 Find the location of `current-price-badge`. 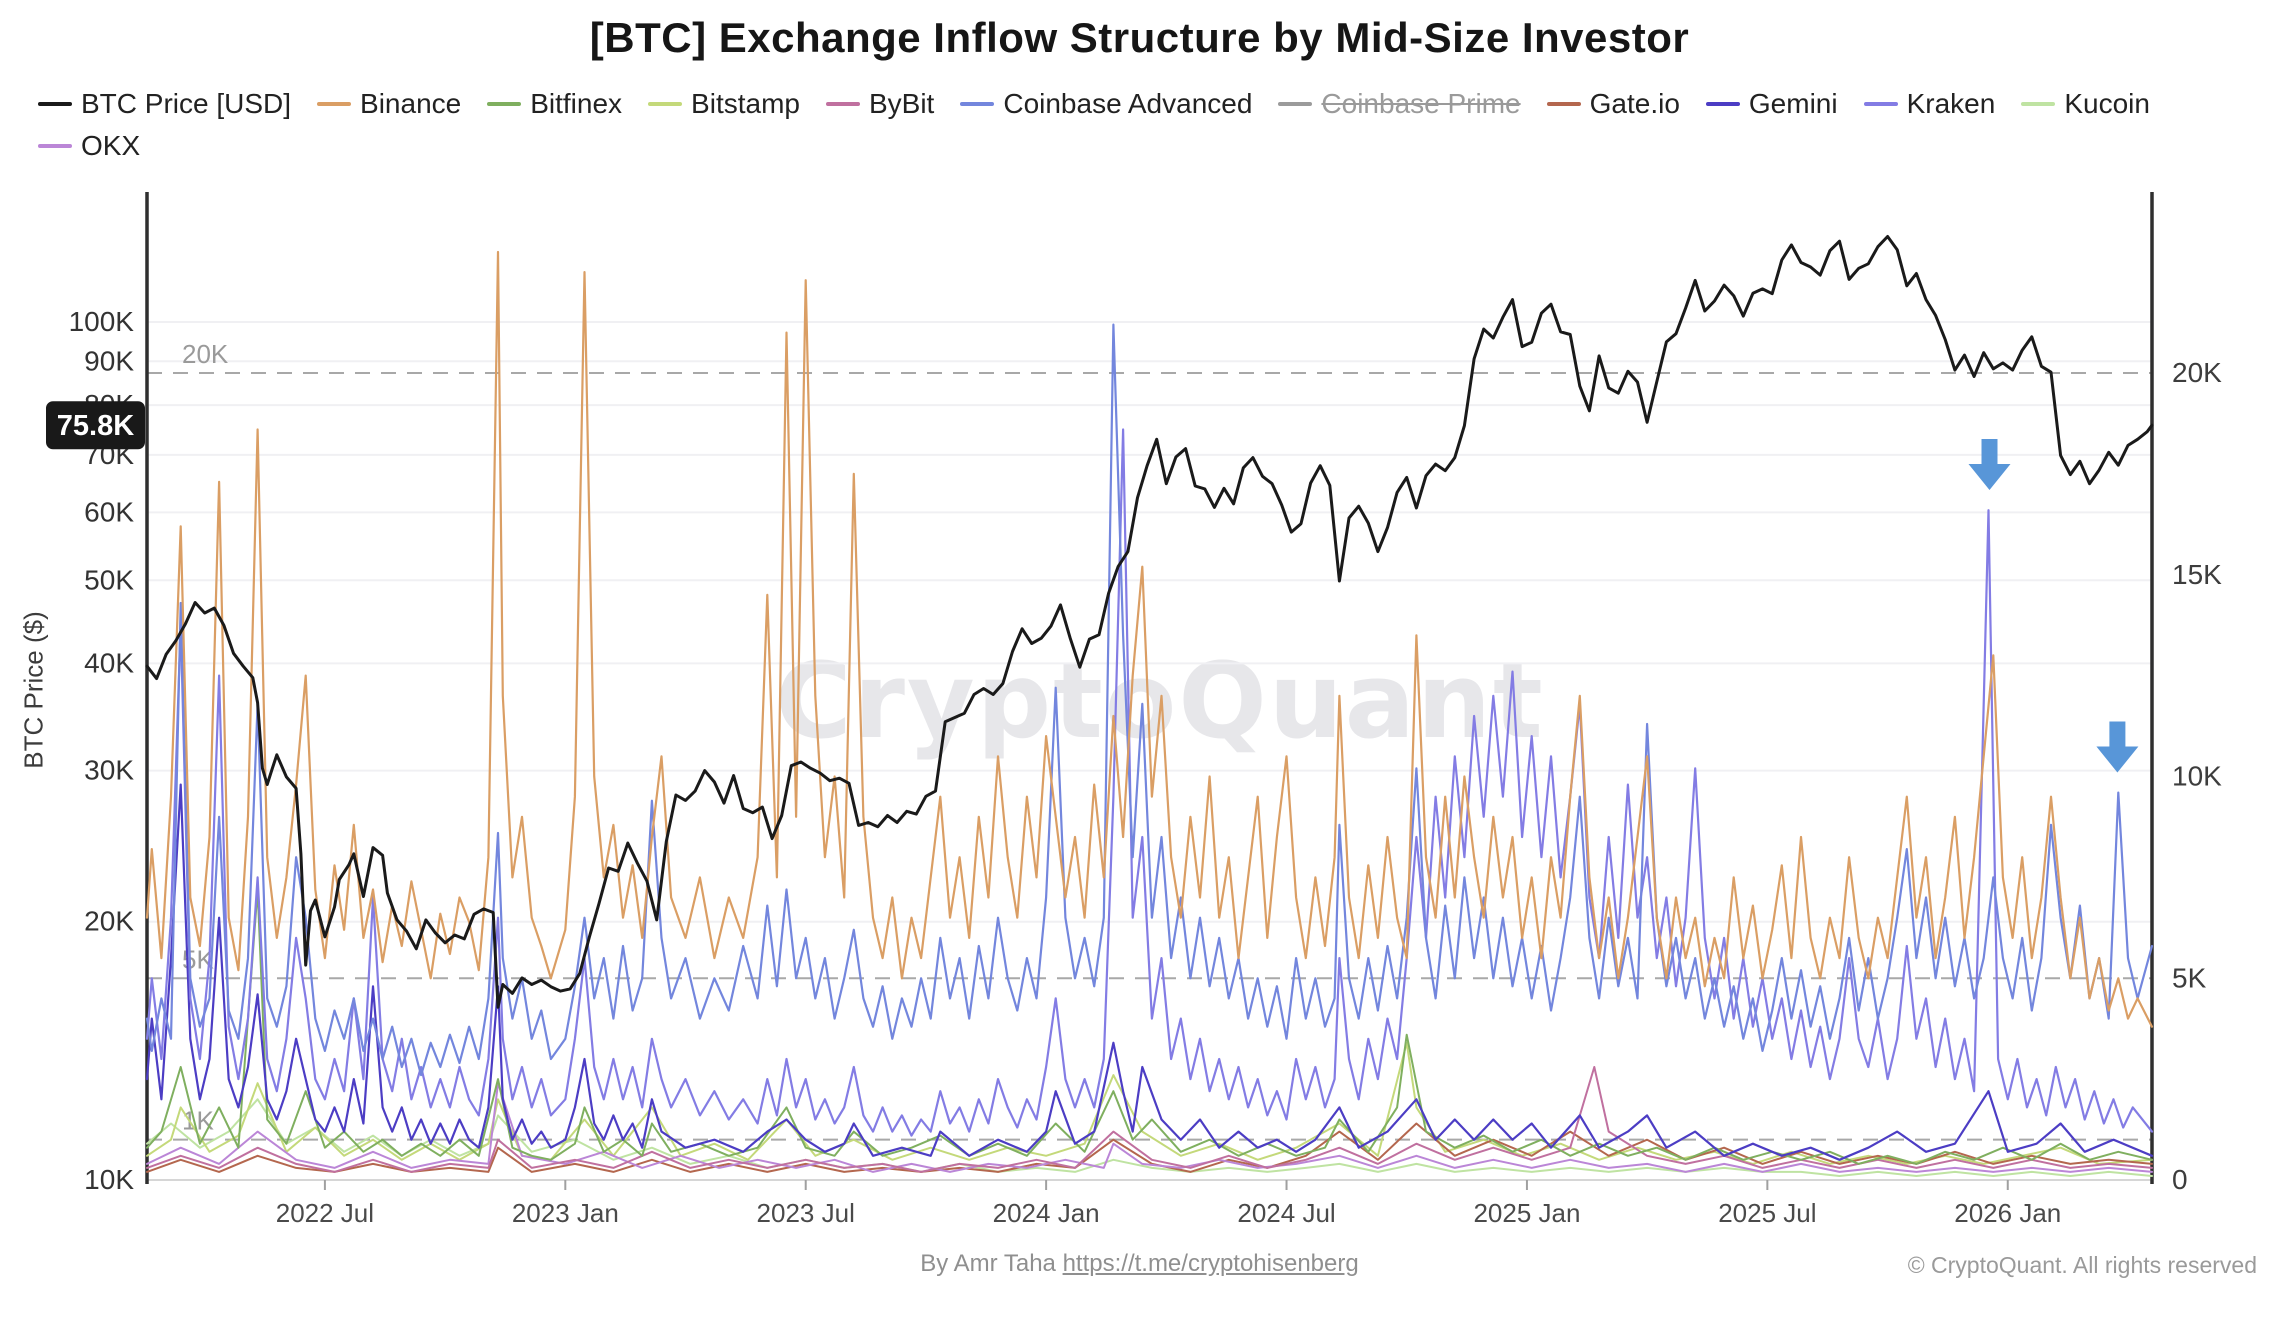

current-price-badge is located at coordinates (95, 425).